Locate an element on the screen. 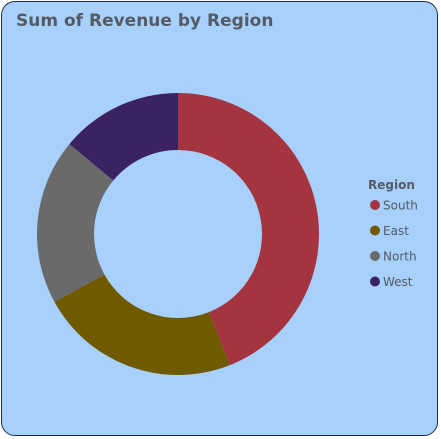 Image resolution: width=441 pixels, height=439 pixels. legend-label-west: West is located at coordinates (398, 282).